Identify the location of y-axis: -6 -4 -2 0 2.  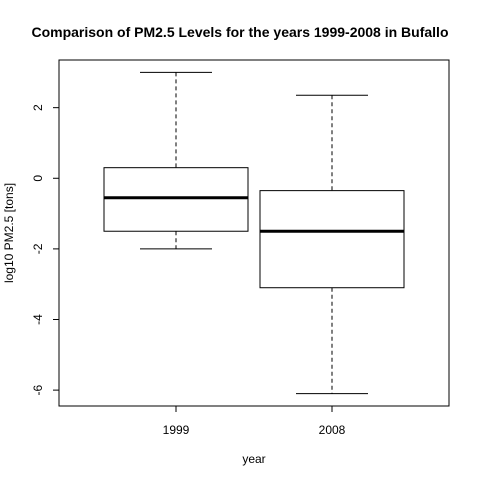
(45, 249).